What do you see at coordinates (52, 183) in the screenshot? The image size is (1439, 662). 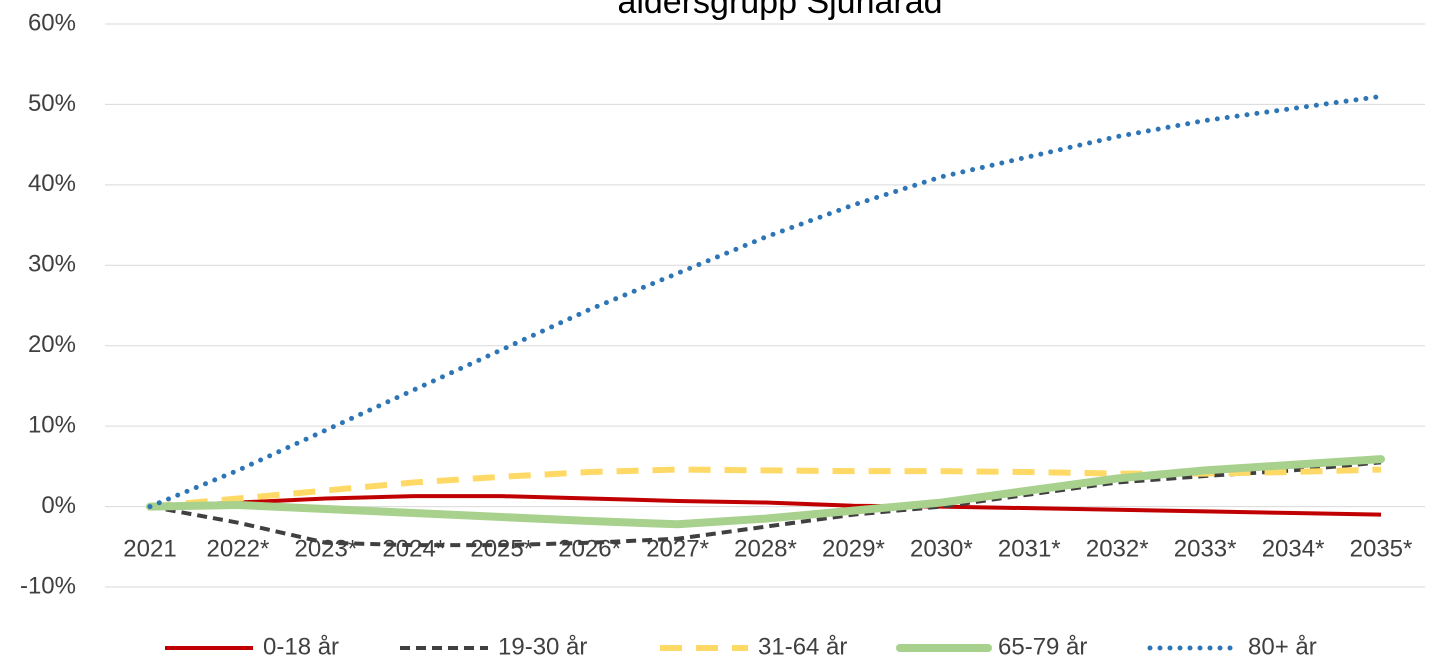 I see `y-tick-label: 40%` at bounding box center [52, 183].